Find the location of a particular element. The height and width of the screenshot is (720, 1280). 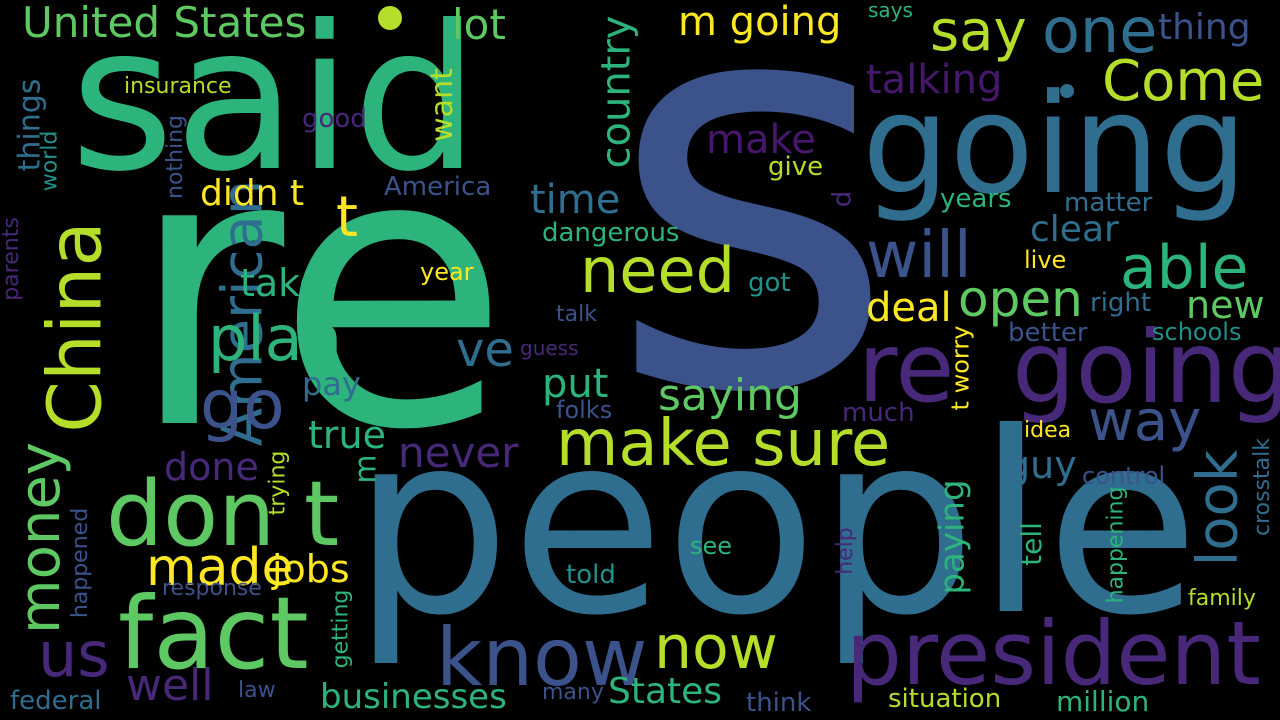

word-new: new is located at coordinates (1225, 305).